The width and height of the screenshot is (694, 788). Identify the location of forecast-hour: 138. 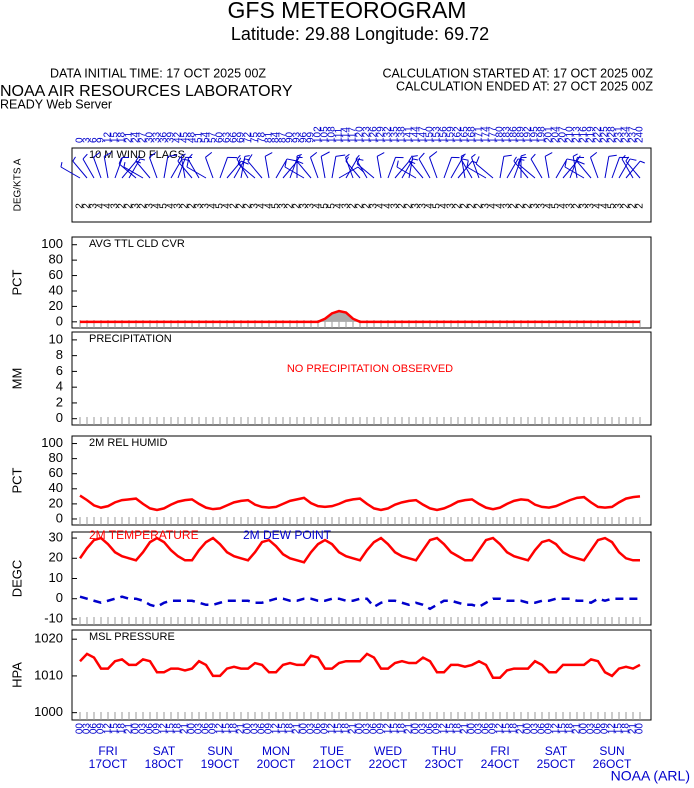
(402, 134).